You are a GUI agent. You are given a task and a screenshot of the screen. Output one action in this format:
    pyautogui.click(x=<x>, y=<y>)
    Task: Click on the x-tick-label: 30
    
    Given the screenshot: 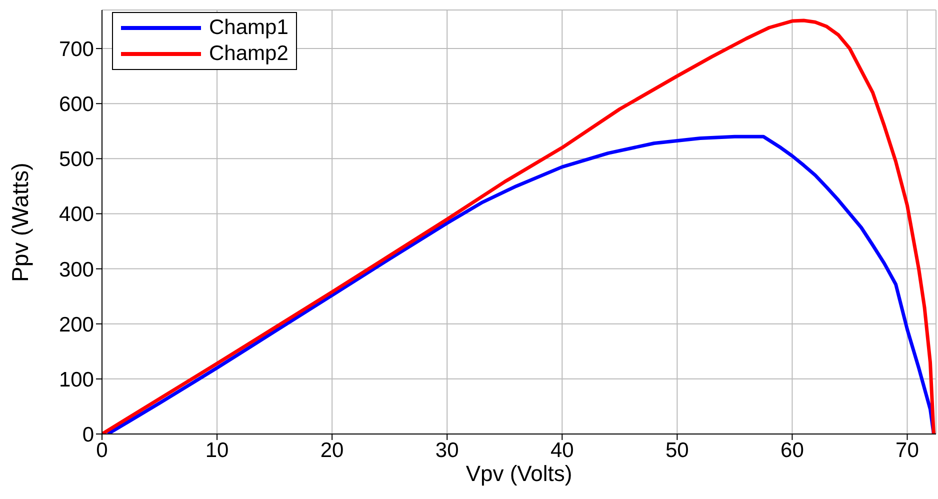 What is the action you would take?
    pyautogui.click(x=447, y=450)
    